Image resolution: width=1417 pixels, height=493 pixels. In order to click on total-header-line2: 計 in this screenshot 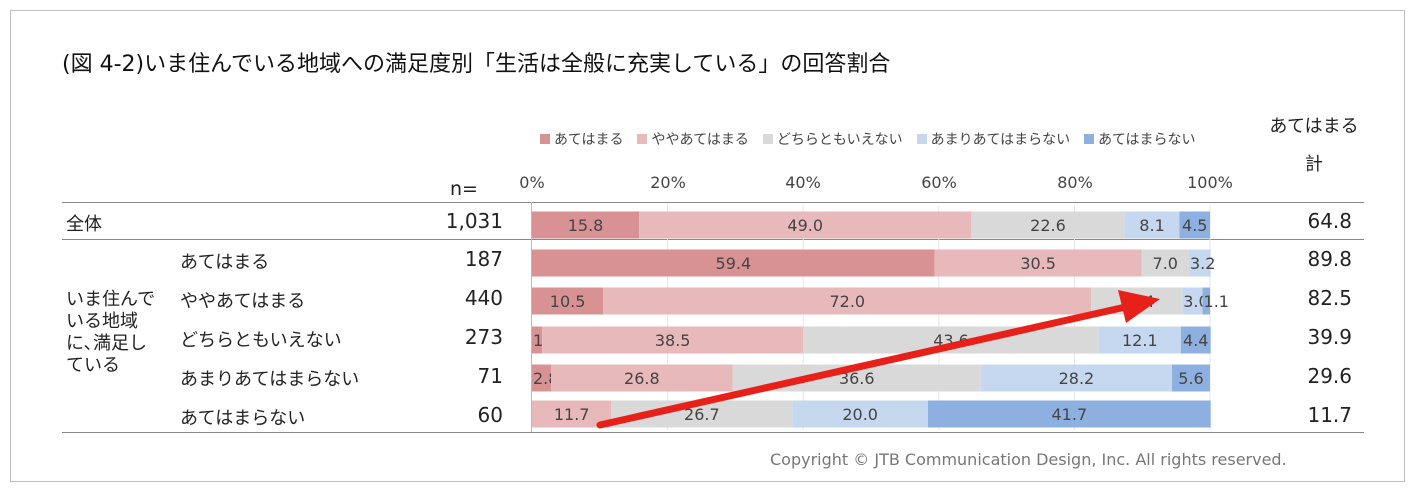, I will do `click(1314, 164)`.